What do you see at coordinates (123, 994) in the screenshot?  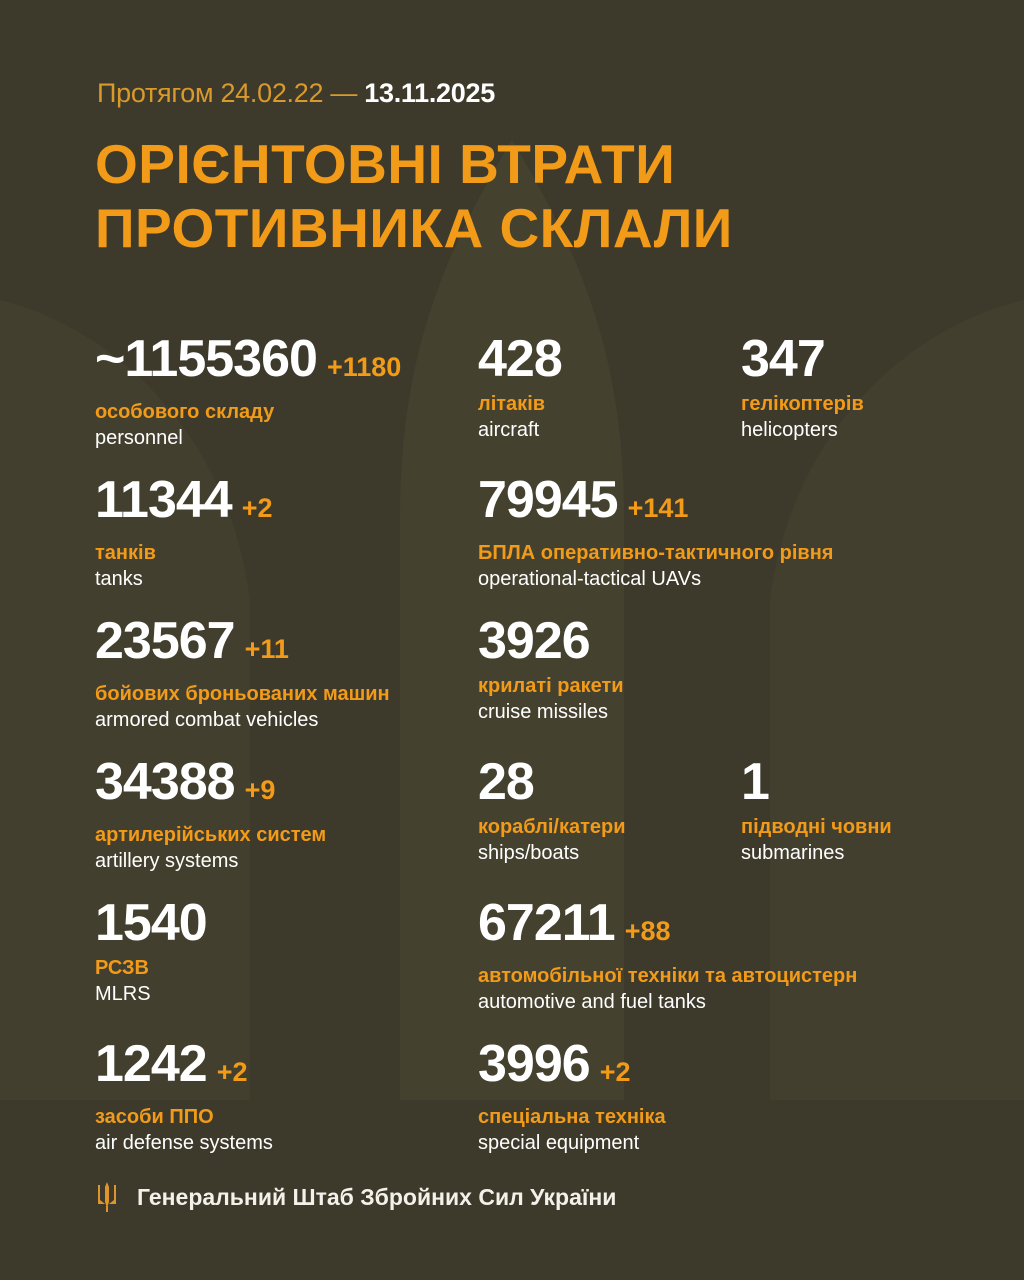 I see `stat-label-en: MLRS` at bounding box center [123, 994].